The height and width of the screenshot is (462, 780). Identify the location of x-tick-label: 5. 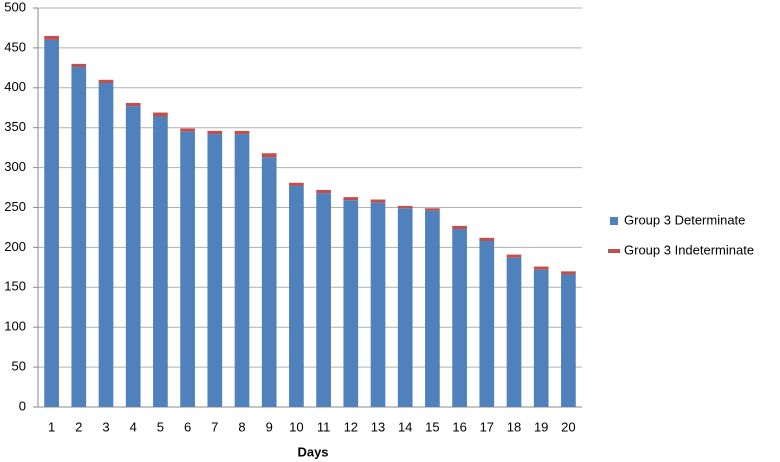
(160, 426).